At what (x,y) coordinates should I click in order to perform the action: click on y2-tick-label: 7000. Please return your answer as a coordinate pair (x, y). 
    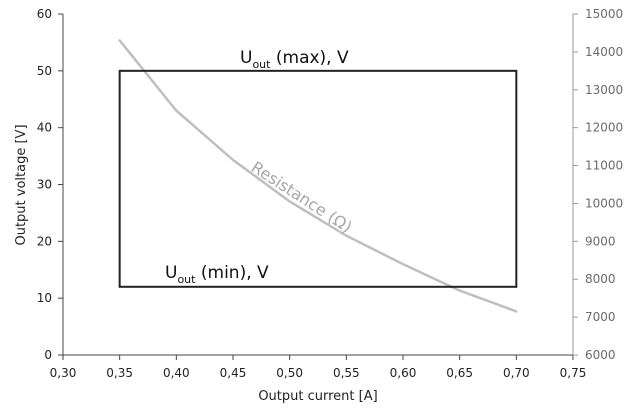
    Looking at the image, I should click on (600, 317).